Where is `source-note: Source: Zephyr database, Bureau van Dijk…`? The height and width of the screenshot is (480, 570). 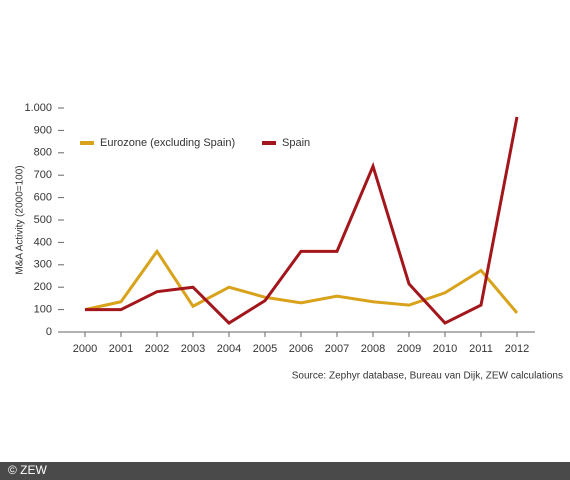 source-note: Source: Zephyr database, Bureau van Dijk… is located at coordinates (427, 376).